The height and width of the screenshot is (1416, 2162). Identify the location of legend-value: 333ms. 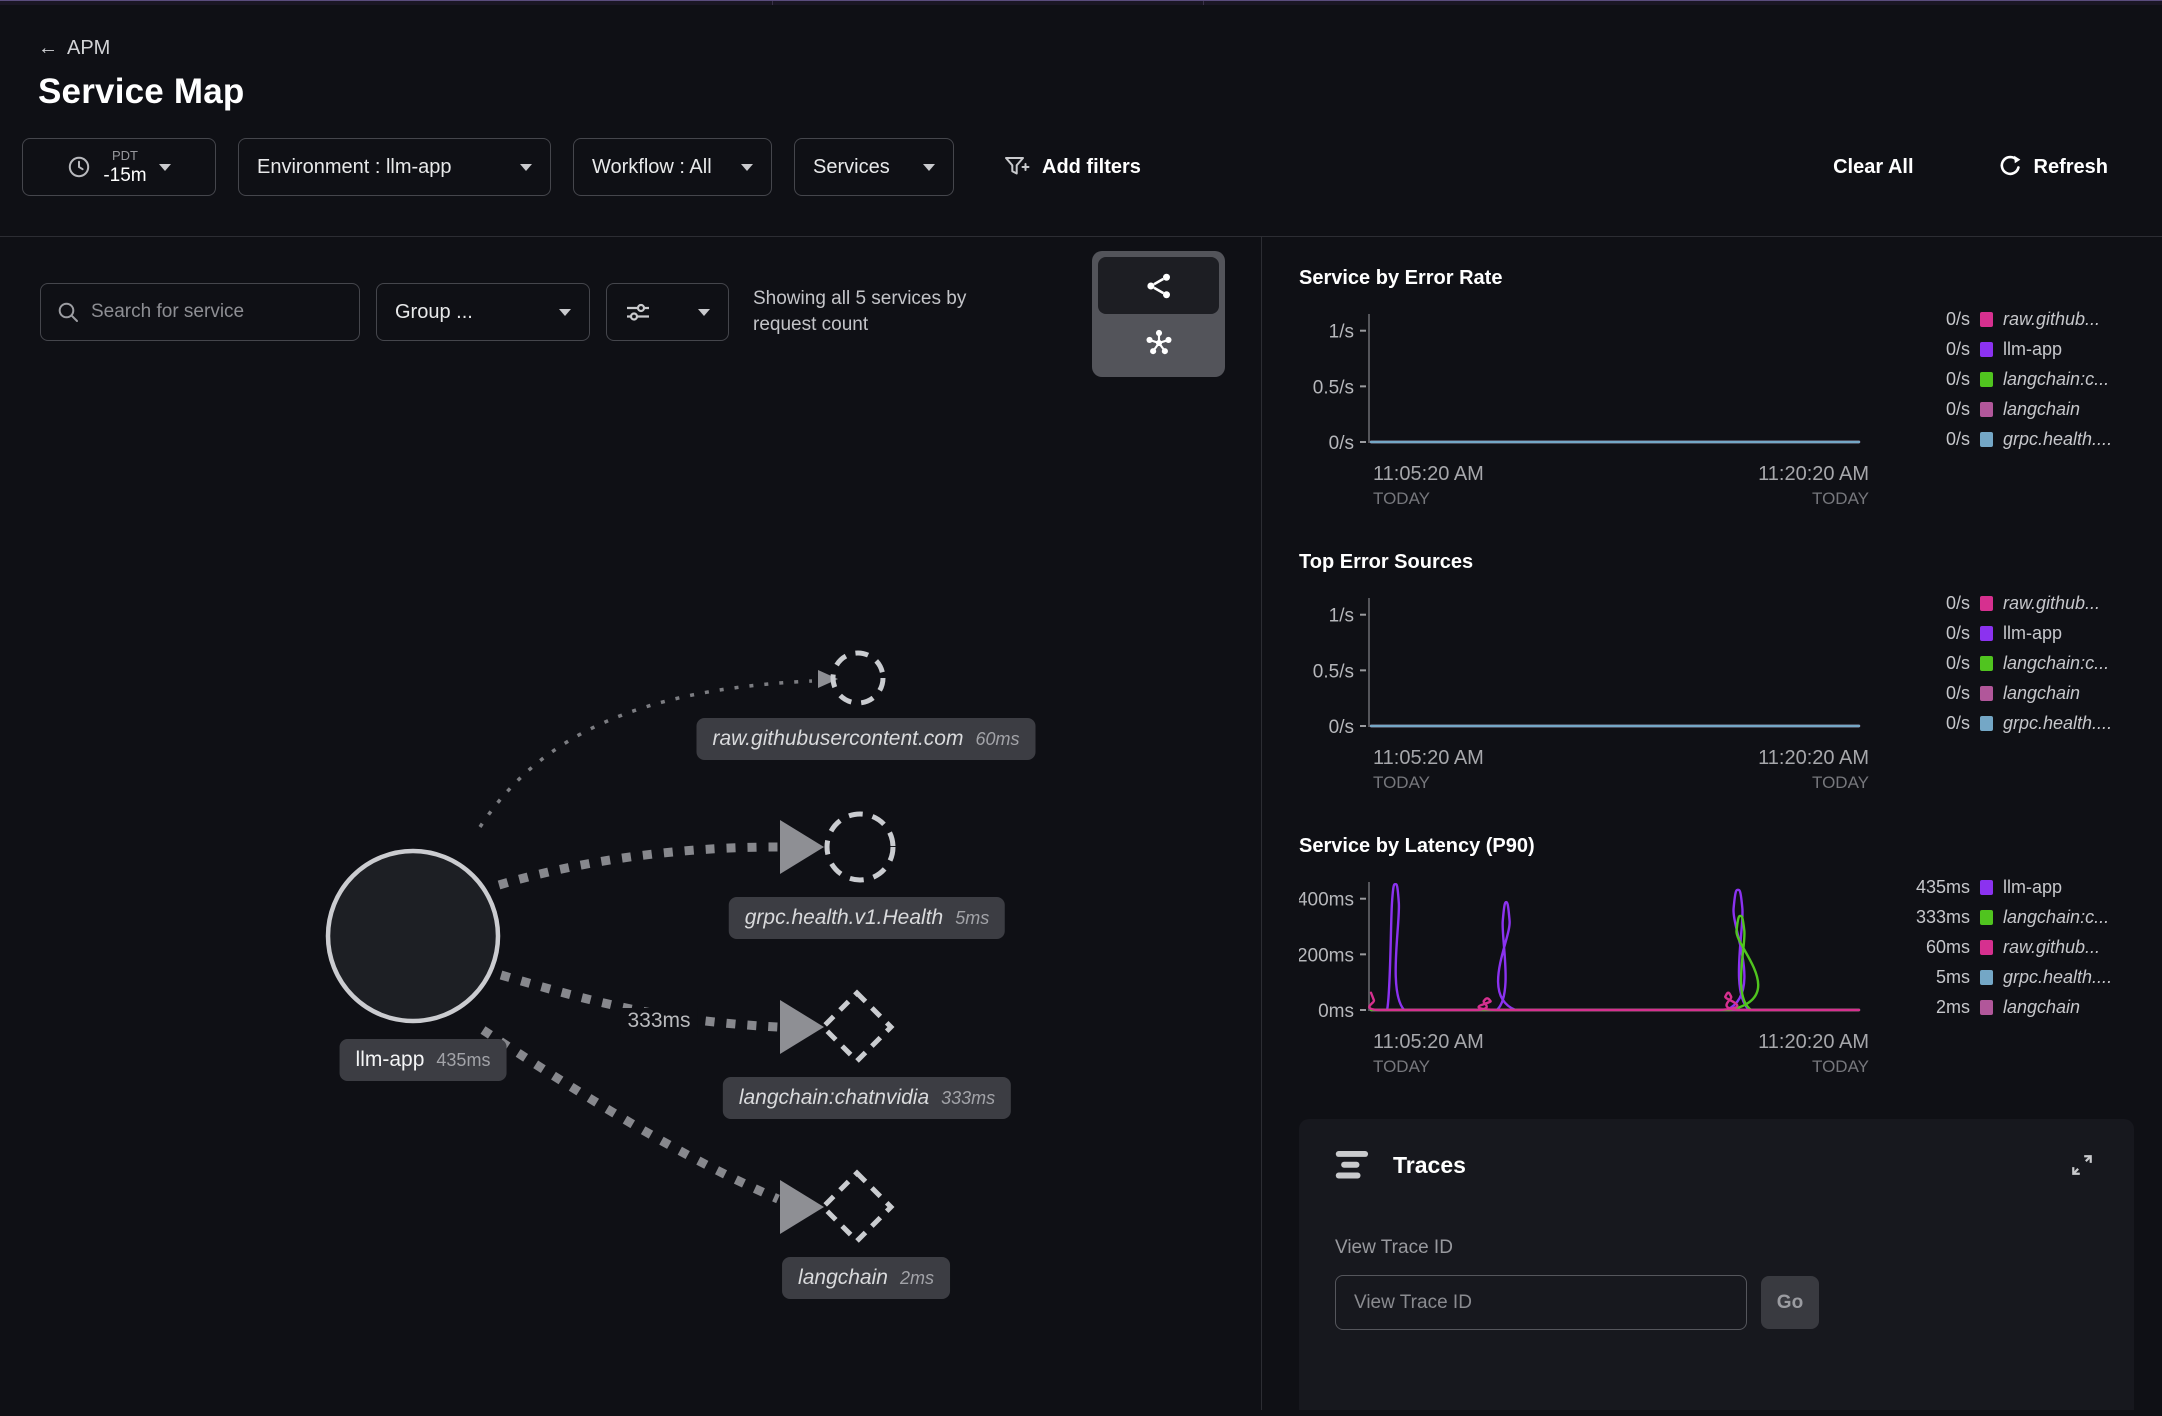
(1942, 917).